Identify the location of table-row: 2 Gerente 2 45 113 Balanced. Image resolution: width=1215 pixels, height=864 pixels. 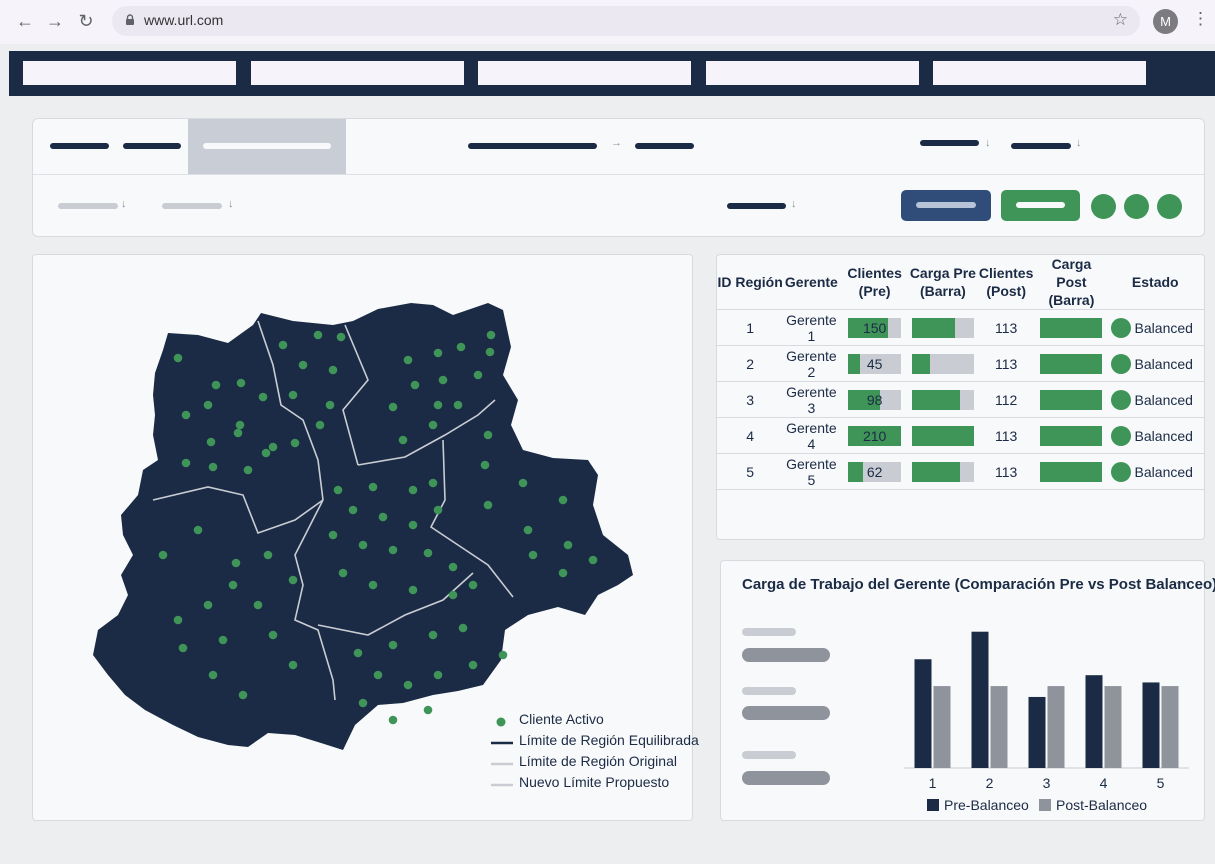
(960, 363).